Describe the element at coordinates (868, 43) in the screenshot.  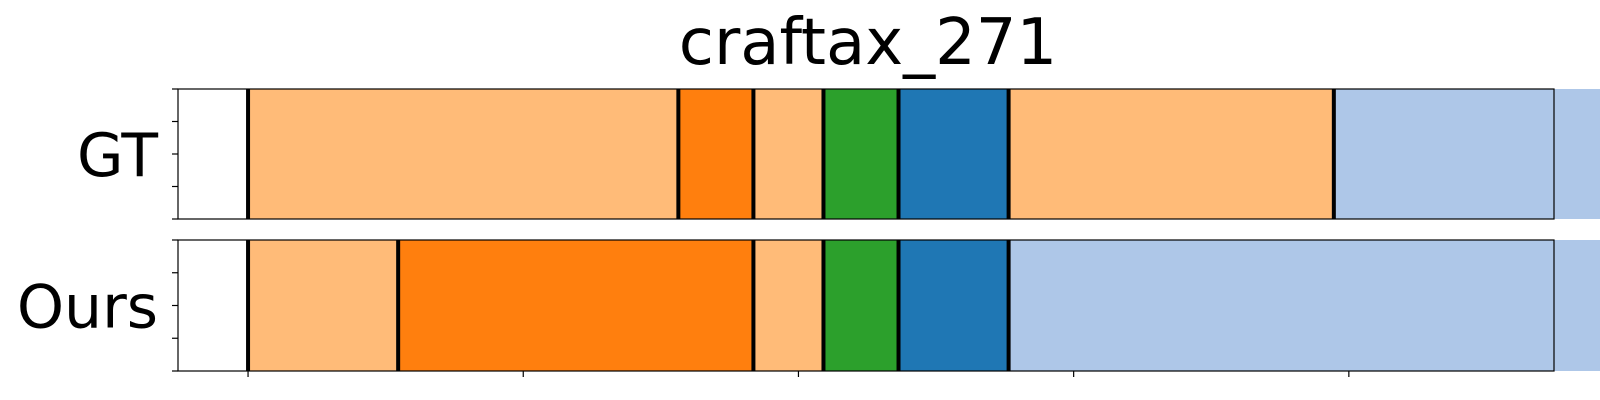
I see `chart-title: craftax_271` at that location.